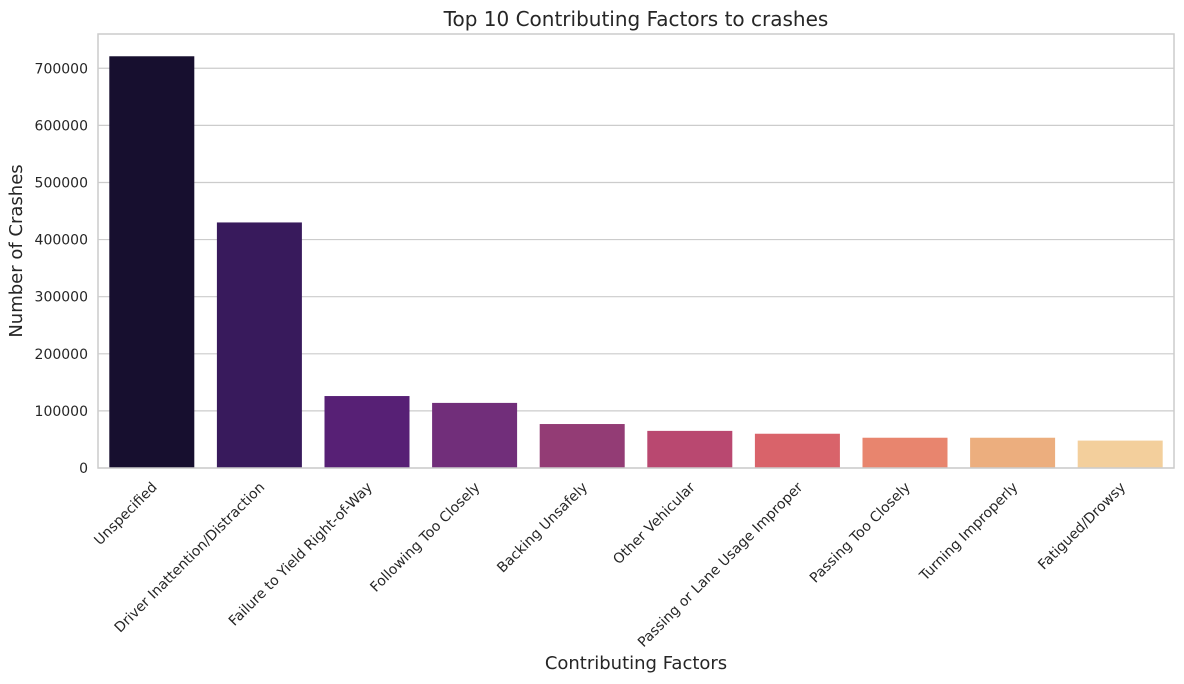 The image size is (1184, 684). Describe the element at coordinates (636, 663) in the screenshot. I see `x-axis-label: Contributing Factors` at that location.